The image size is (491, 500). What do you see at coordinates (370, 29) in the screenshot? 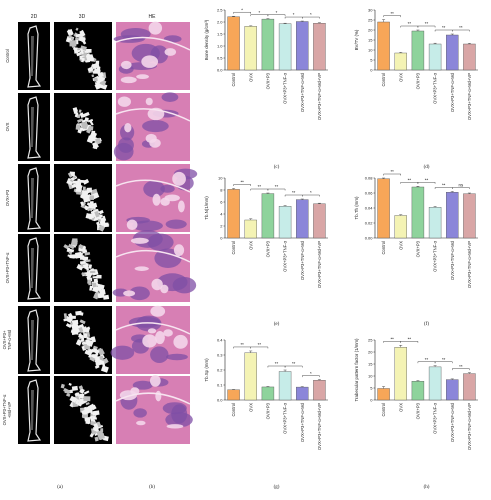
I see `y-tick-label: 20` at bounding box center [370, 29].